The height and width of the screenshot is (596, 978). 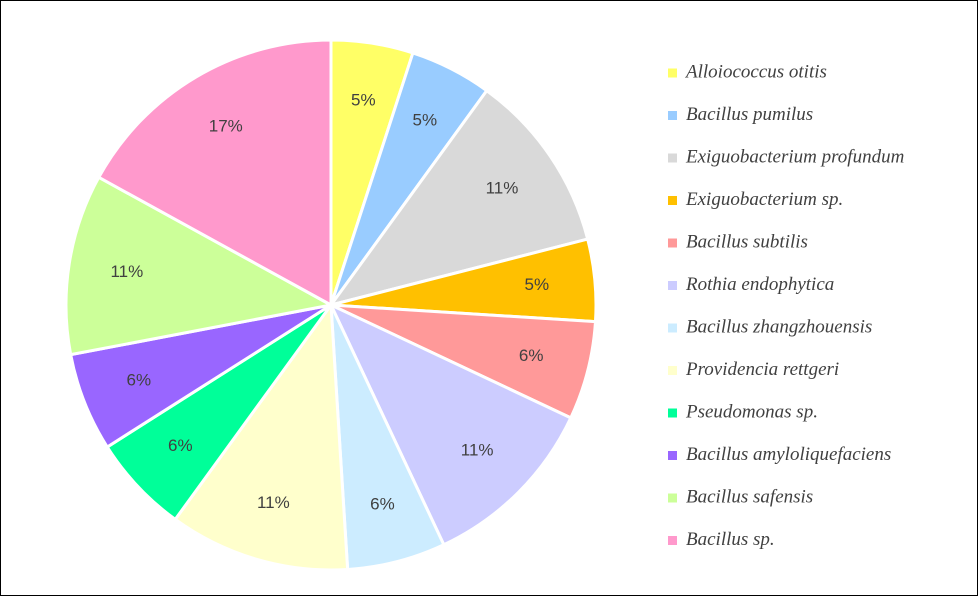 What do you see at coordinates (794, 156) in the screenshot?
I see `legend-label: Exiguobacterium profundum` at bounding box center [794, 156].